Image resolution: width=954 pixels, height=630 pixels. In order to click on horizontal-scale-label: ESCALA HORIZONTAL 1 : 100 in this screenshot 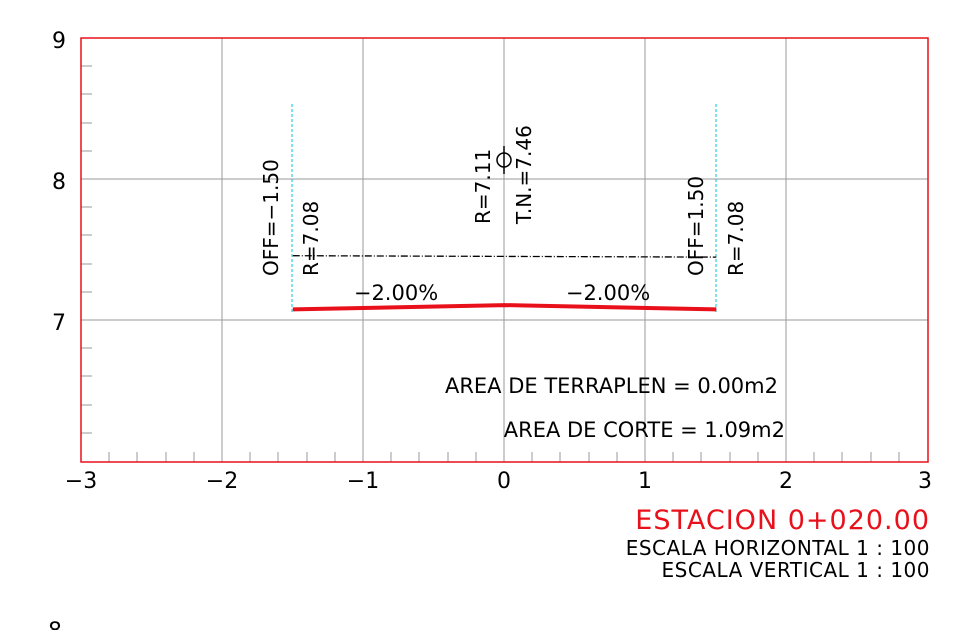, I will do `click(777, 548)`.